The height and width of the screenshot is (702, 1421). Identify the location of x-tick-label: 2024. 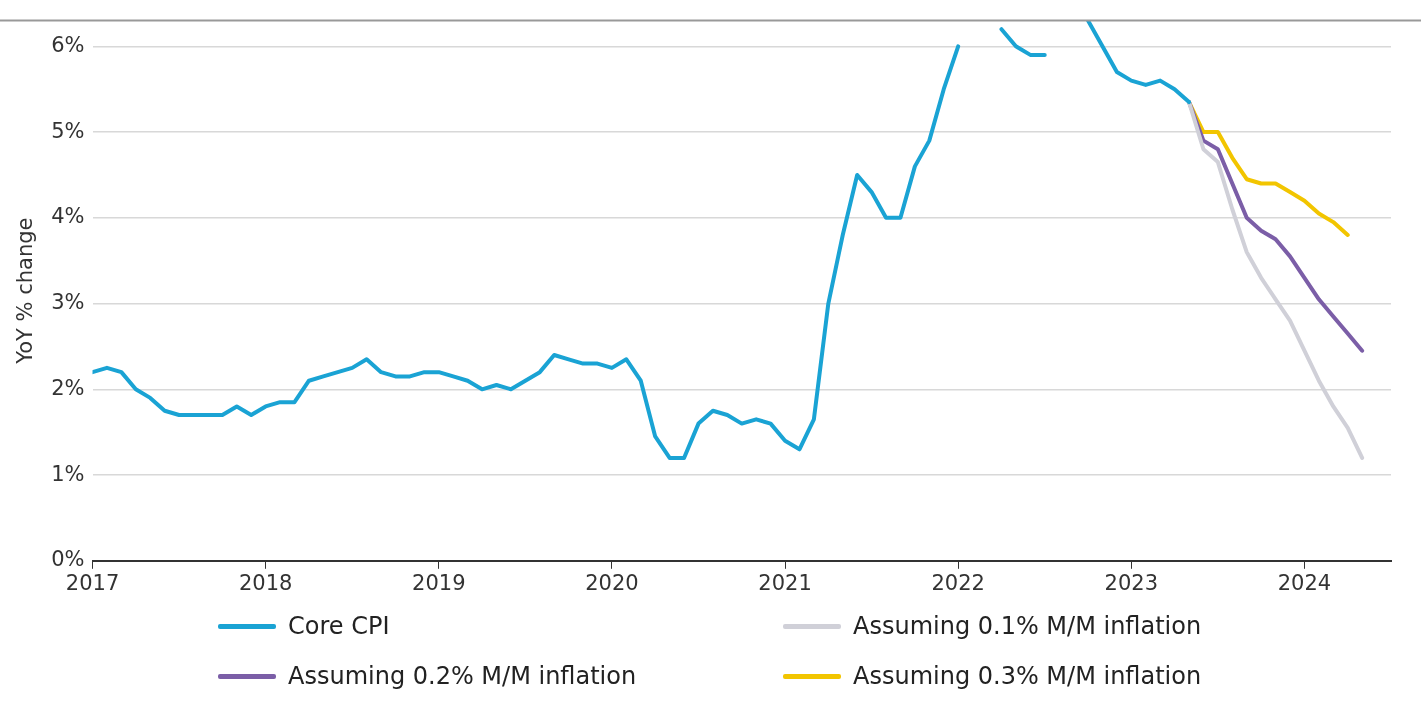
(1304, 582).